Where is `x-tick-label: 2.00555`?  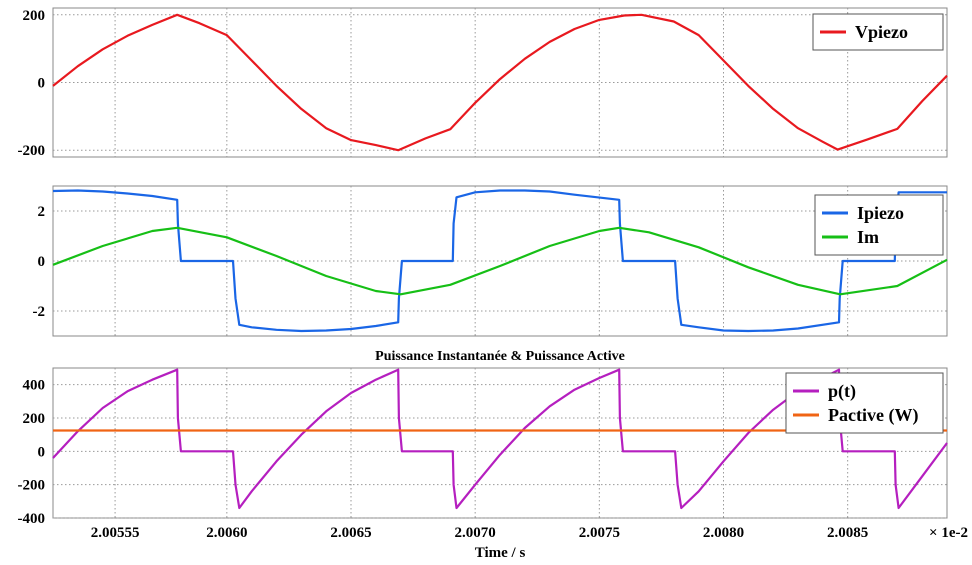
x-tick-label: 2.00555 is located at coordinates (115, 533).